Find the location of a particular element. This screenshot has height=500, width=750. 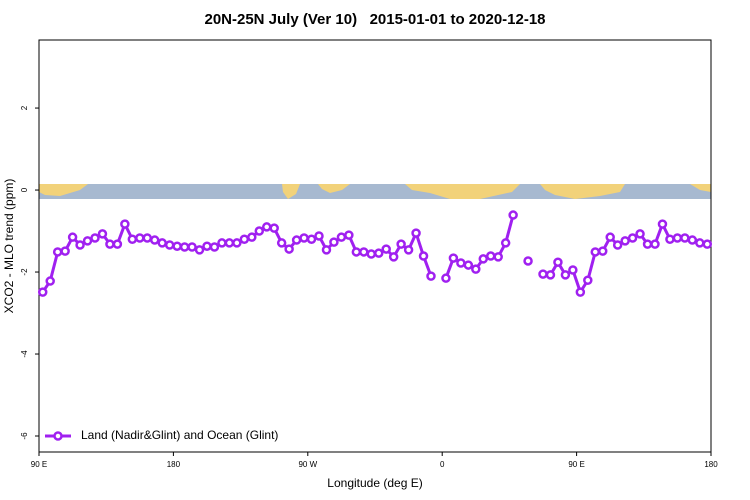

x-tick-label: 90 W is located at coordinates (307, 464).